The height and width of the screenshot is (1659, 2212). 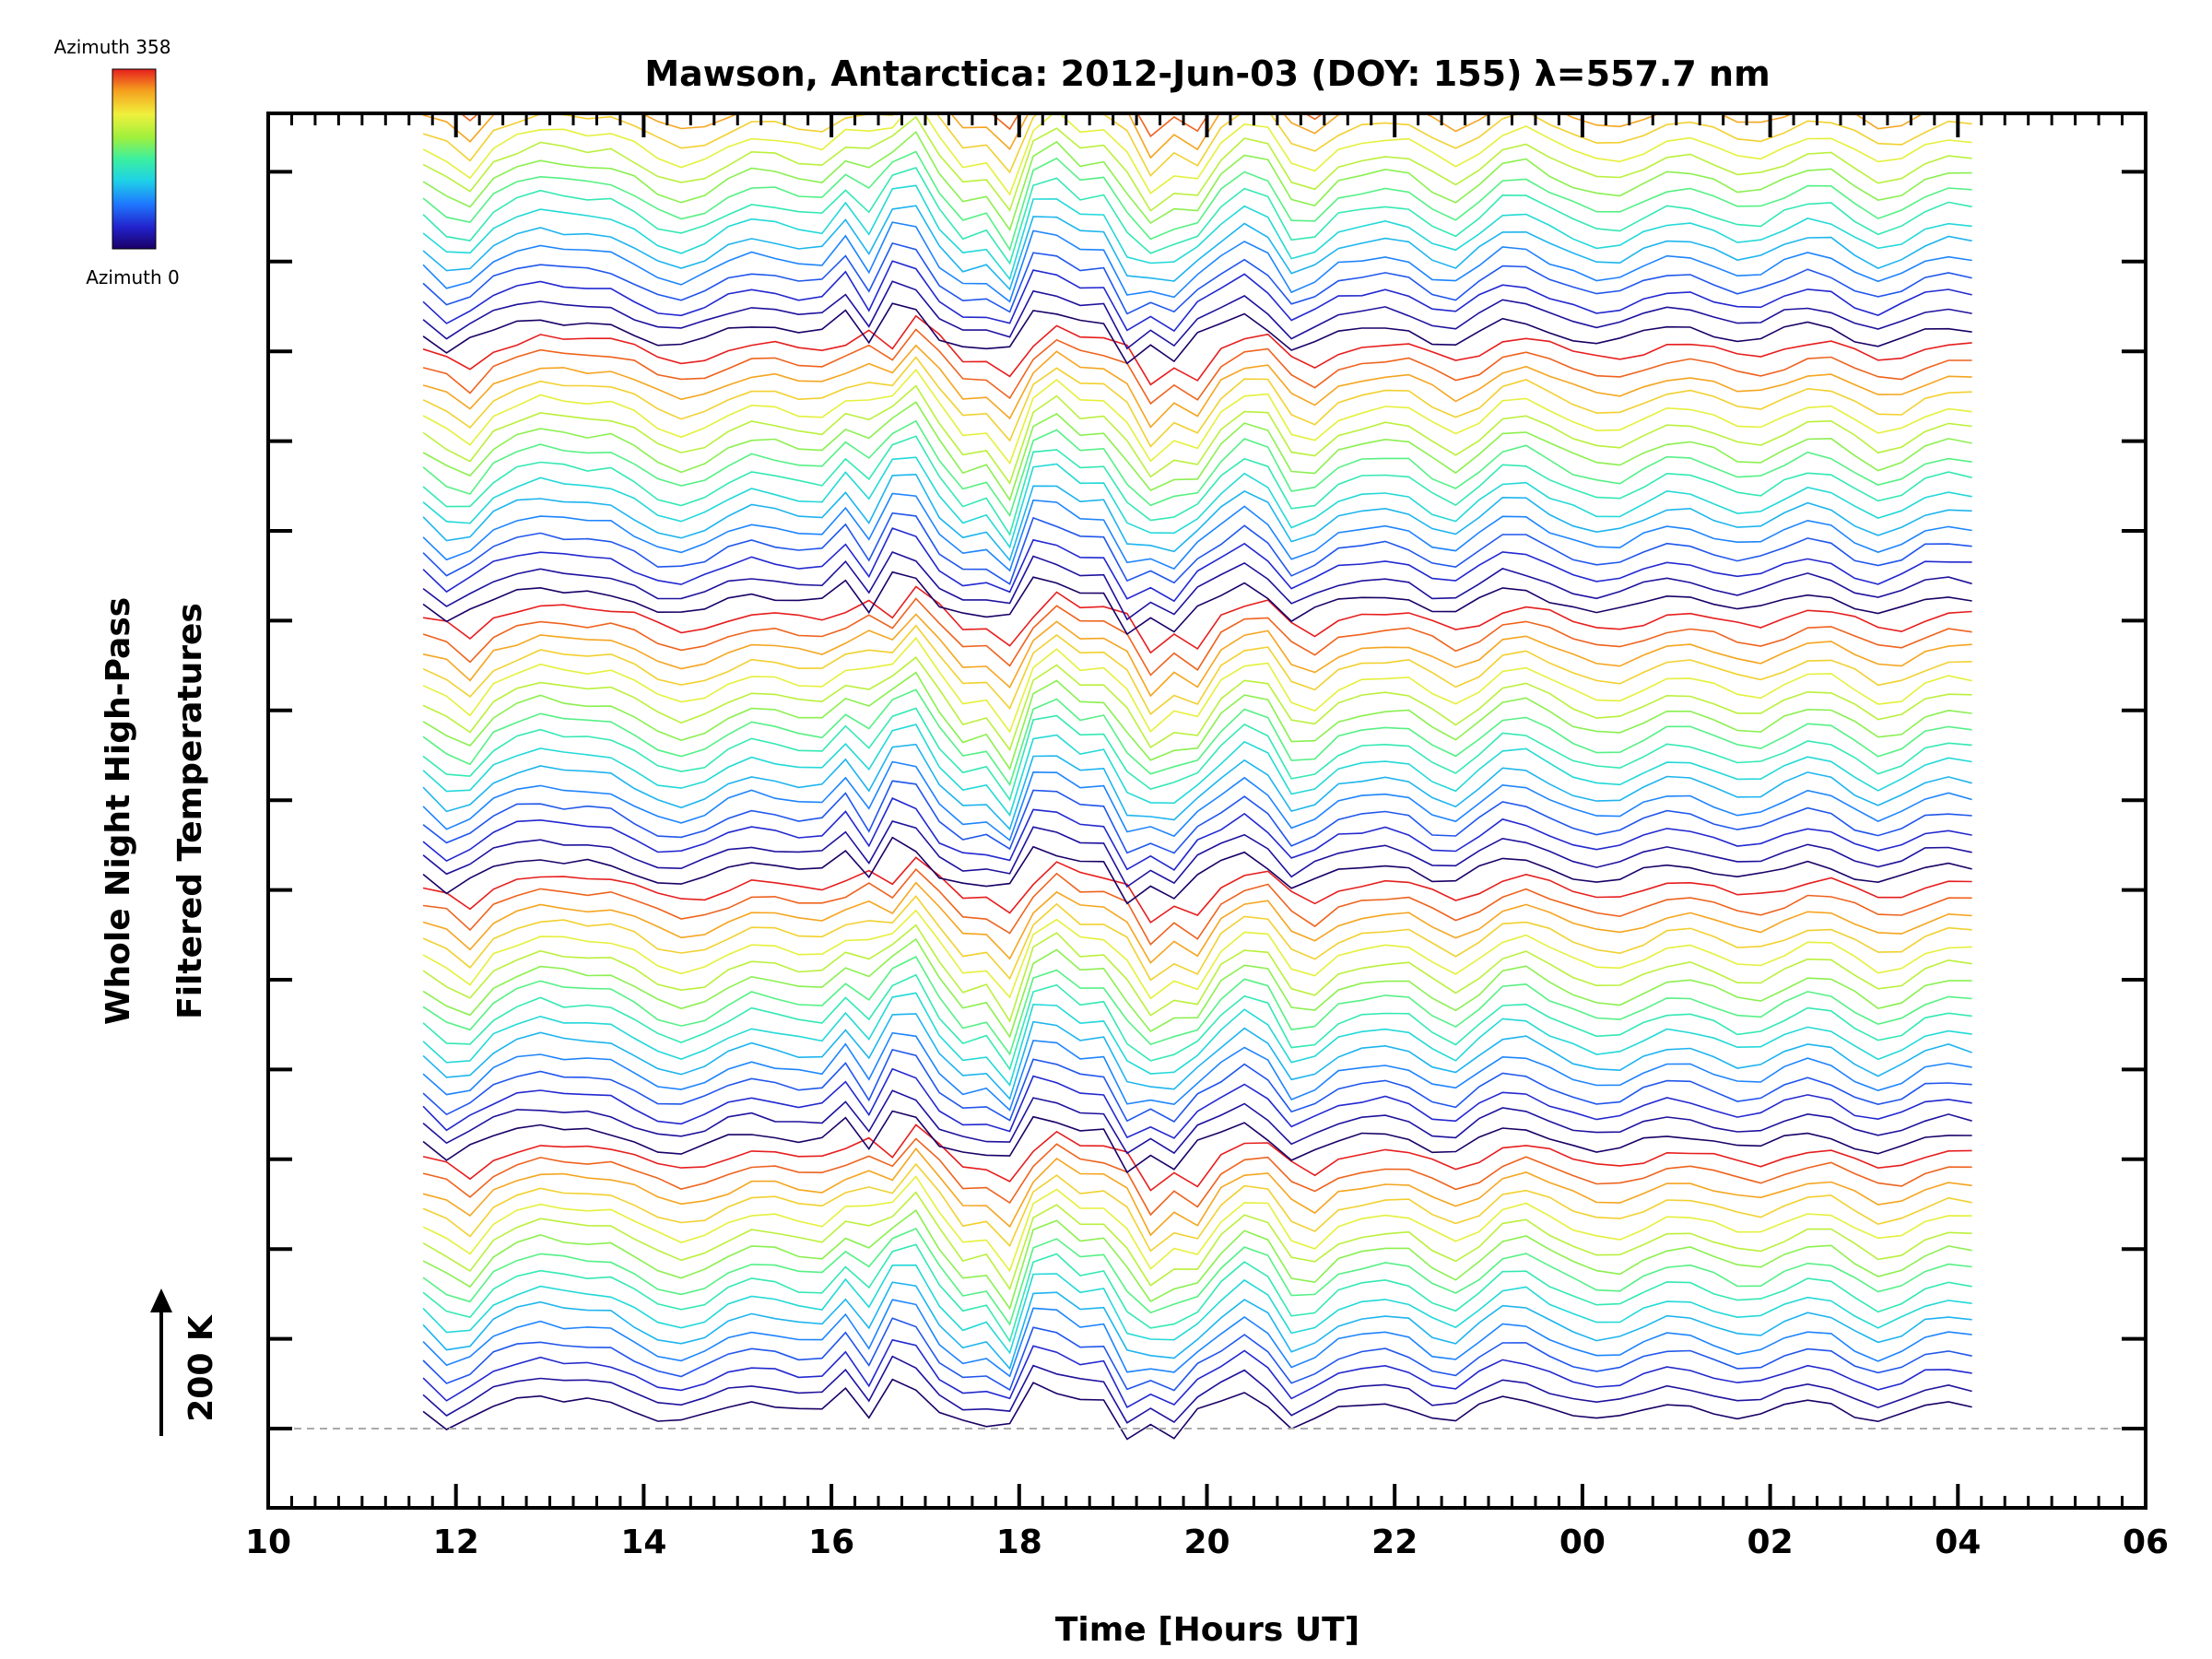 What do you see at coordinates (1207, 1630) in the screenshot?
I see `x-axis-label: Time [Hours UT]` at bounding box center [1207, 1630].